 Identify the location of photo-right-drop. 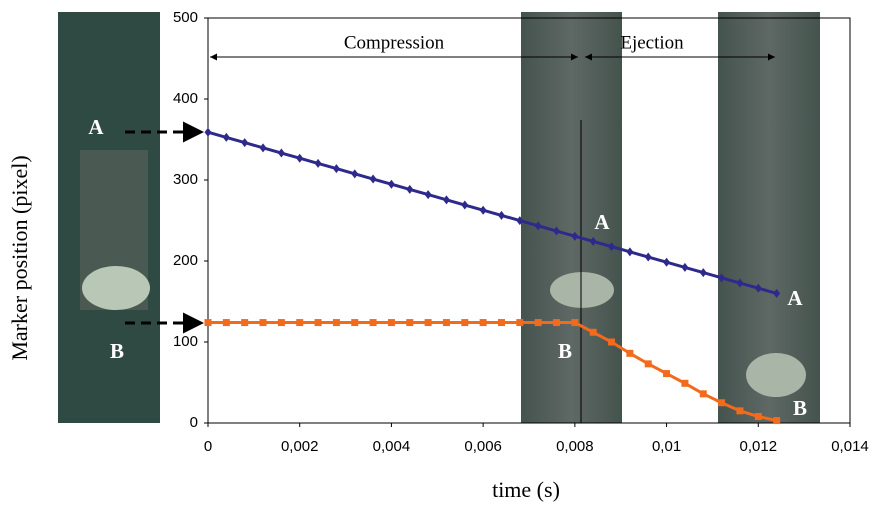
(776, 375).